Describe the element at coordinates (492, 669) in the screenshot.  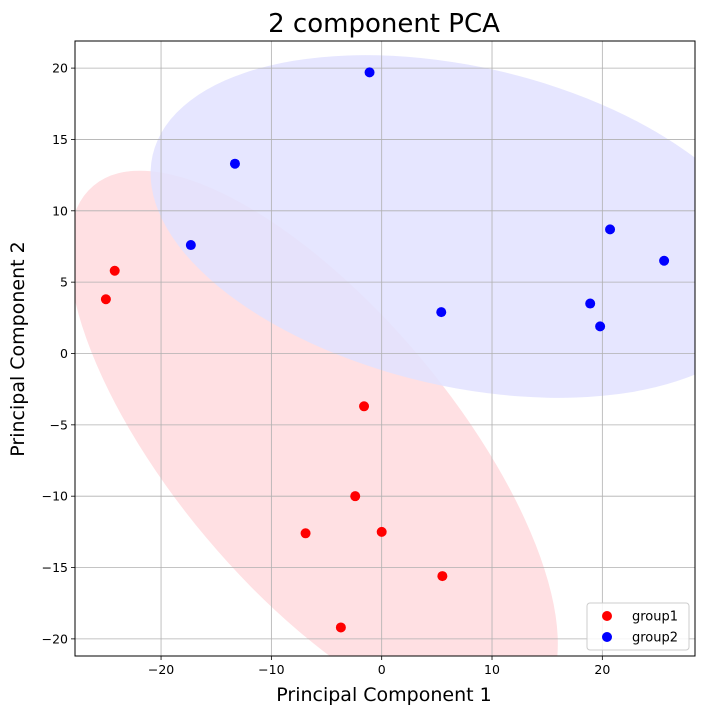
I see `x-tick-label: 10` at that location.